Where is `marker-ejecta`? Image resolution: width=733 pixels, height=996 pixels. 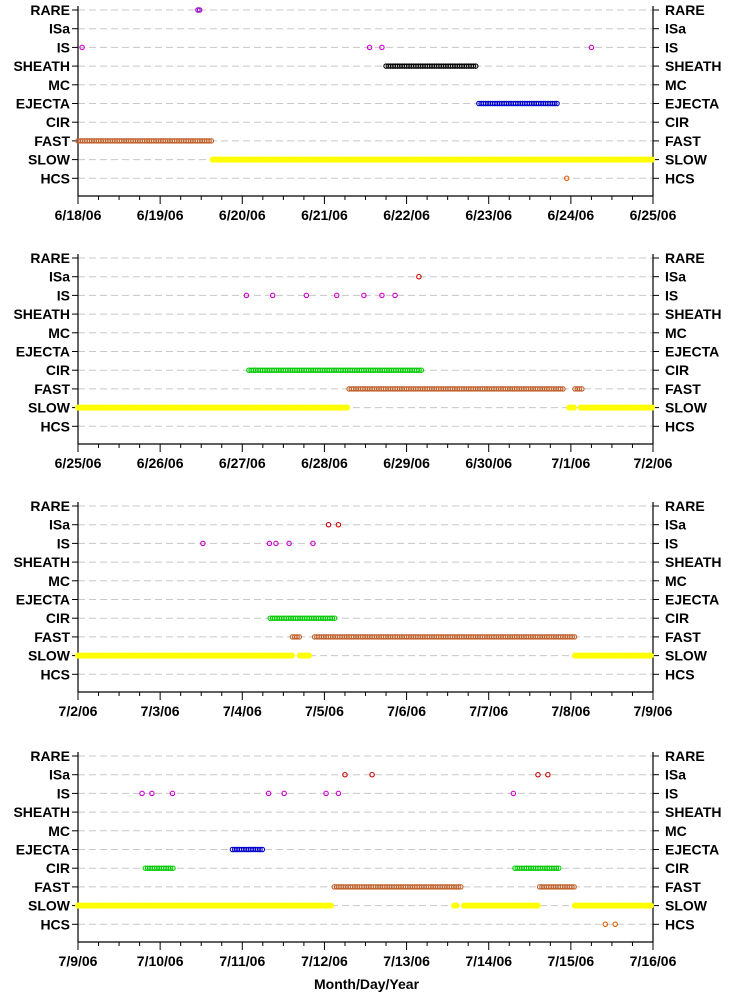
marker-ejecta is located at coordinates (557, 103).